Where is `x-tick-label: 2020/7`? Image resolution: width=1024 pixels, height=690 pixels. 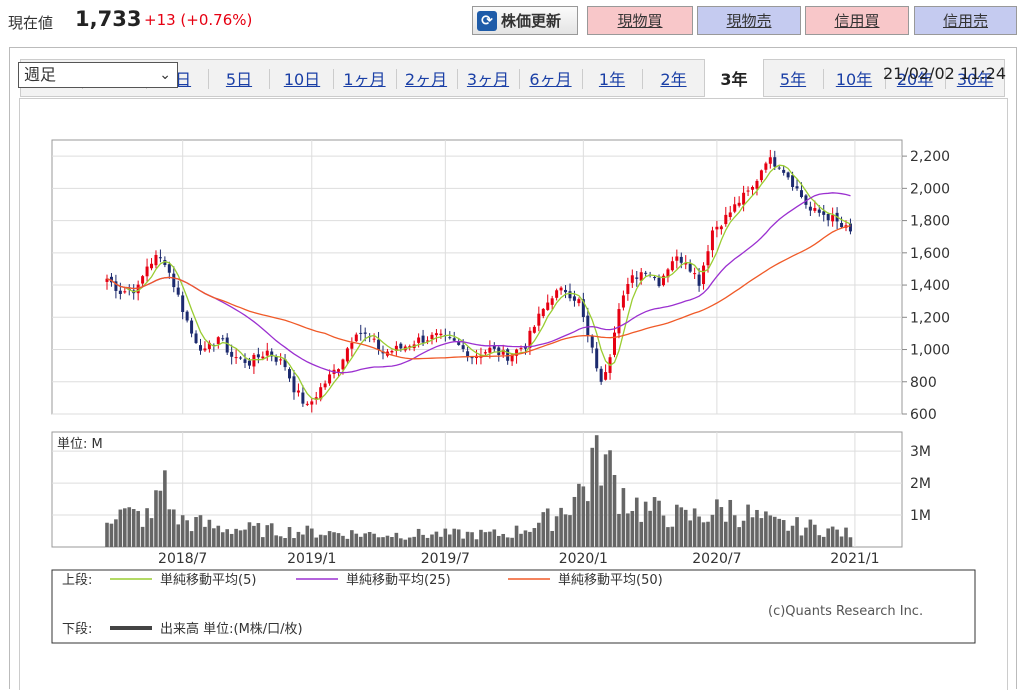
x-tick-label: 2020/7 is located at coordinates (716, 559).